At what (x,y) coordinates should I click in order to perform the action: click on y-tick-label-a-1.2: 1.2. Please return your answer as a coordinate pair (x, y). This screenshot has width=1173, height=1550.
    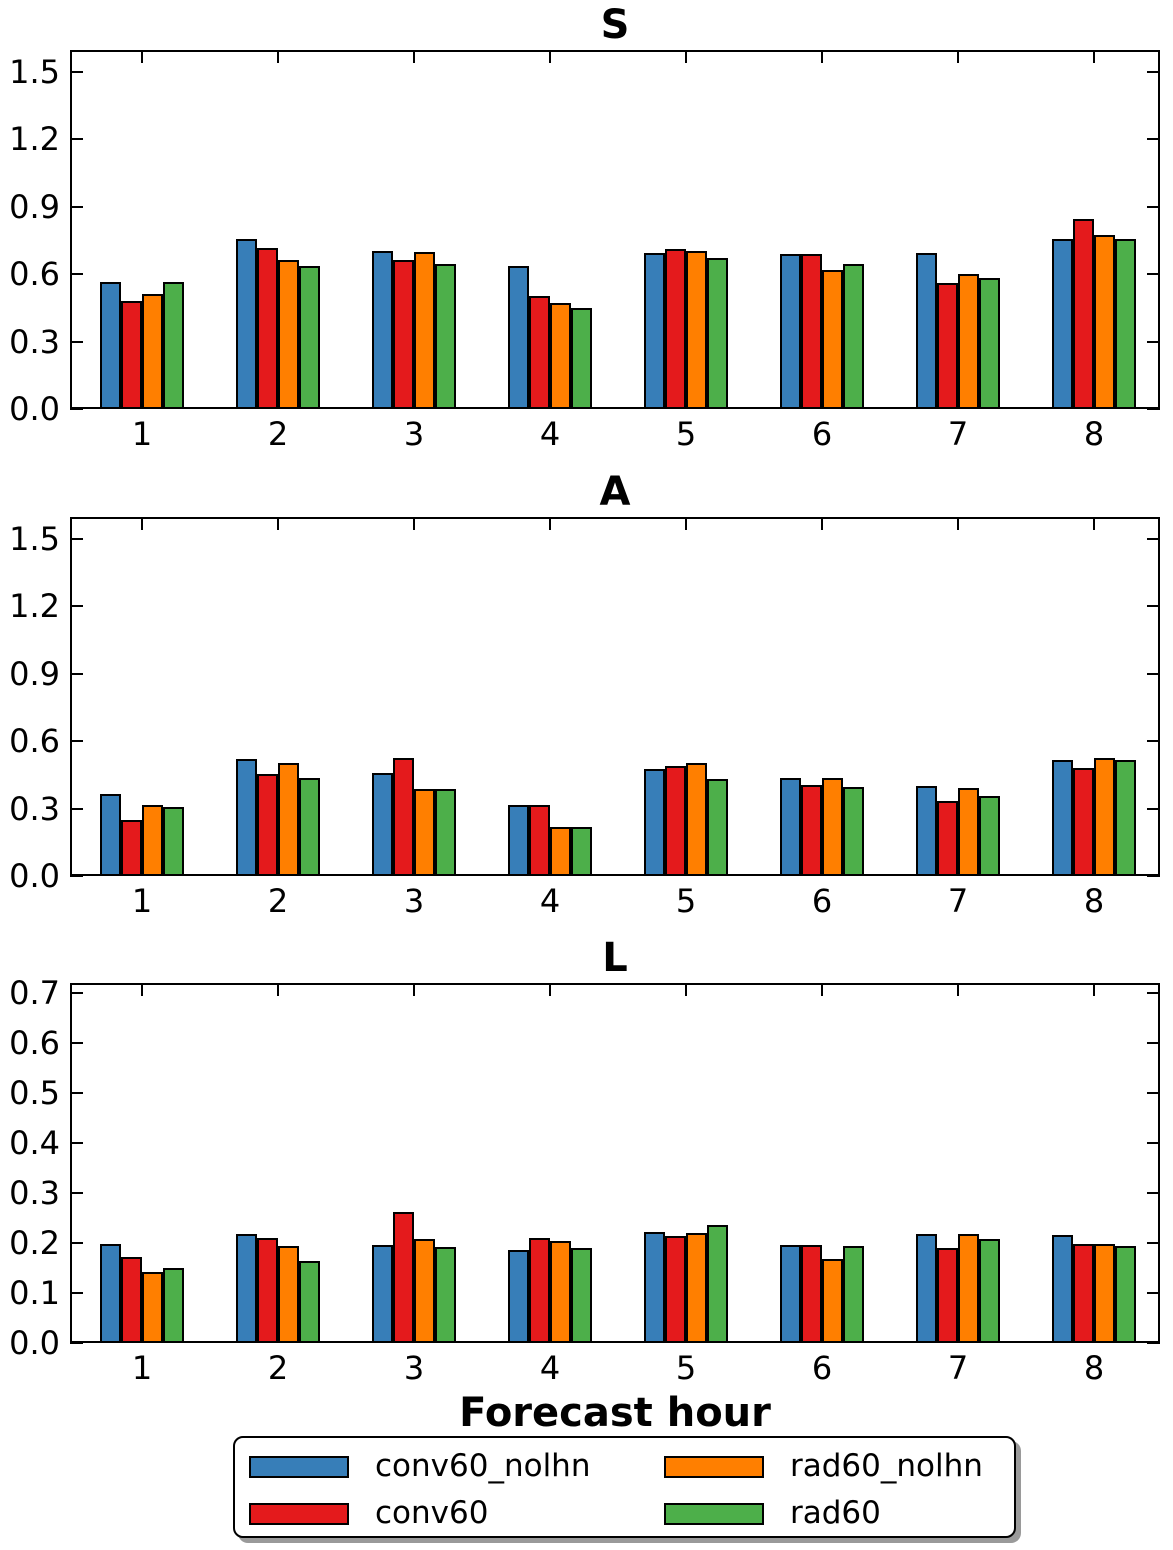
    Looking at the image, I should click on (34, 606).